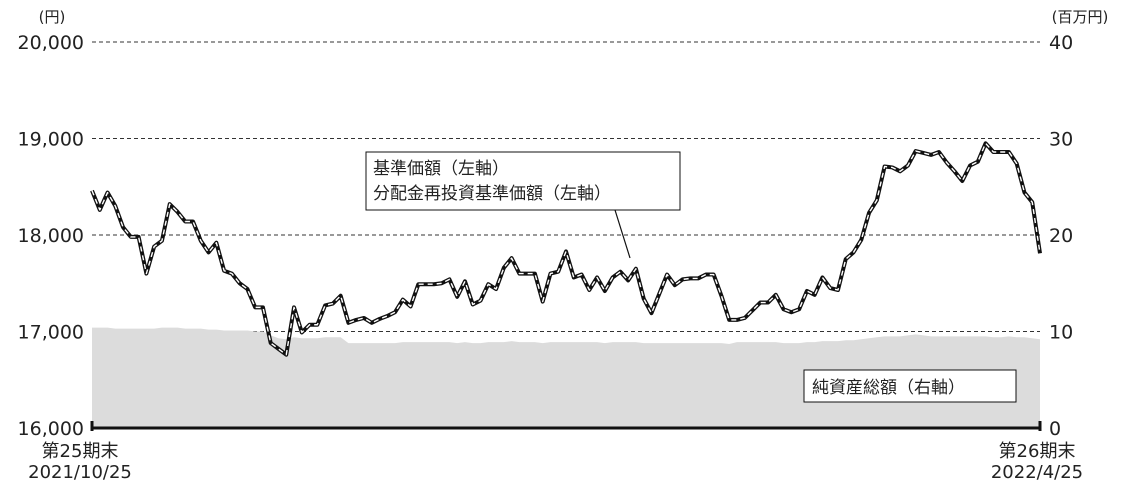 This screenshot has height=483, width=1127. What do you see at coordinates (80, 472) in the screenshot?
I see `x-start-label-date: 2021/10/25` at bounding box center [80, 472].